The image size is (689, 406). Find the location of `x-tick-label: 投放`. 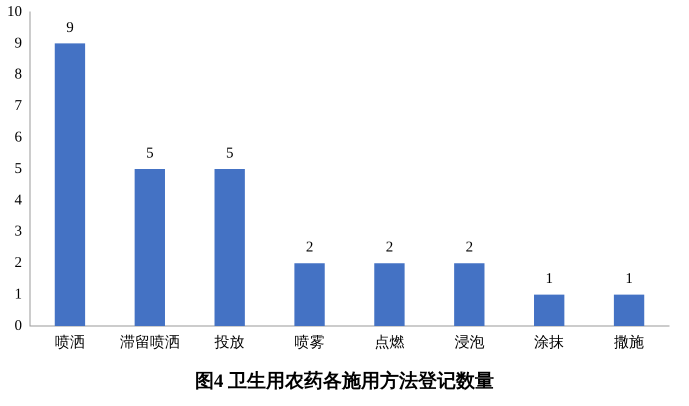

x-tick-label: 投放 is located at coordinates (229, 342).